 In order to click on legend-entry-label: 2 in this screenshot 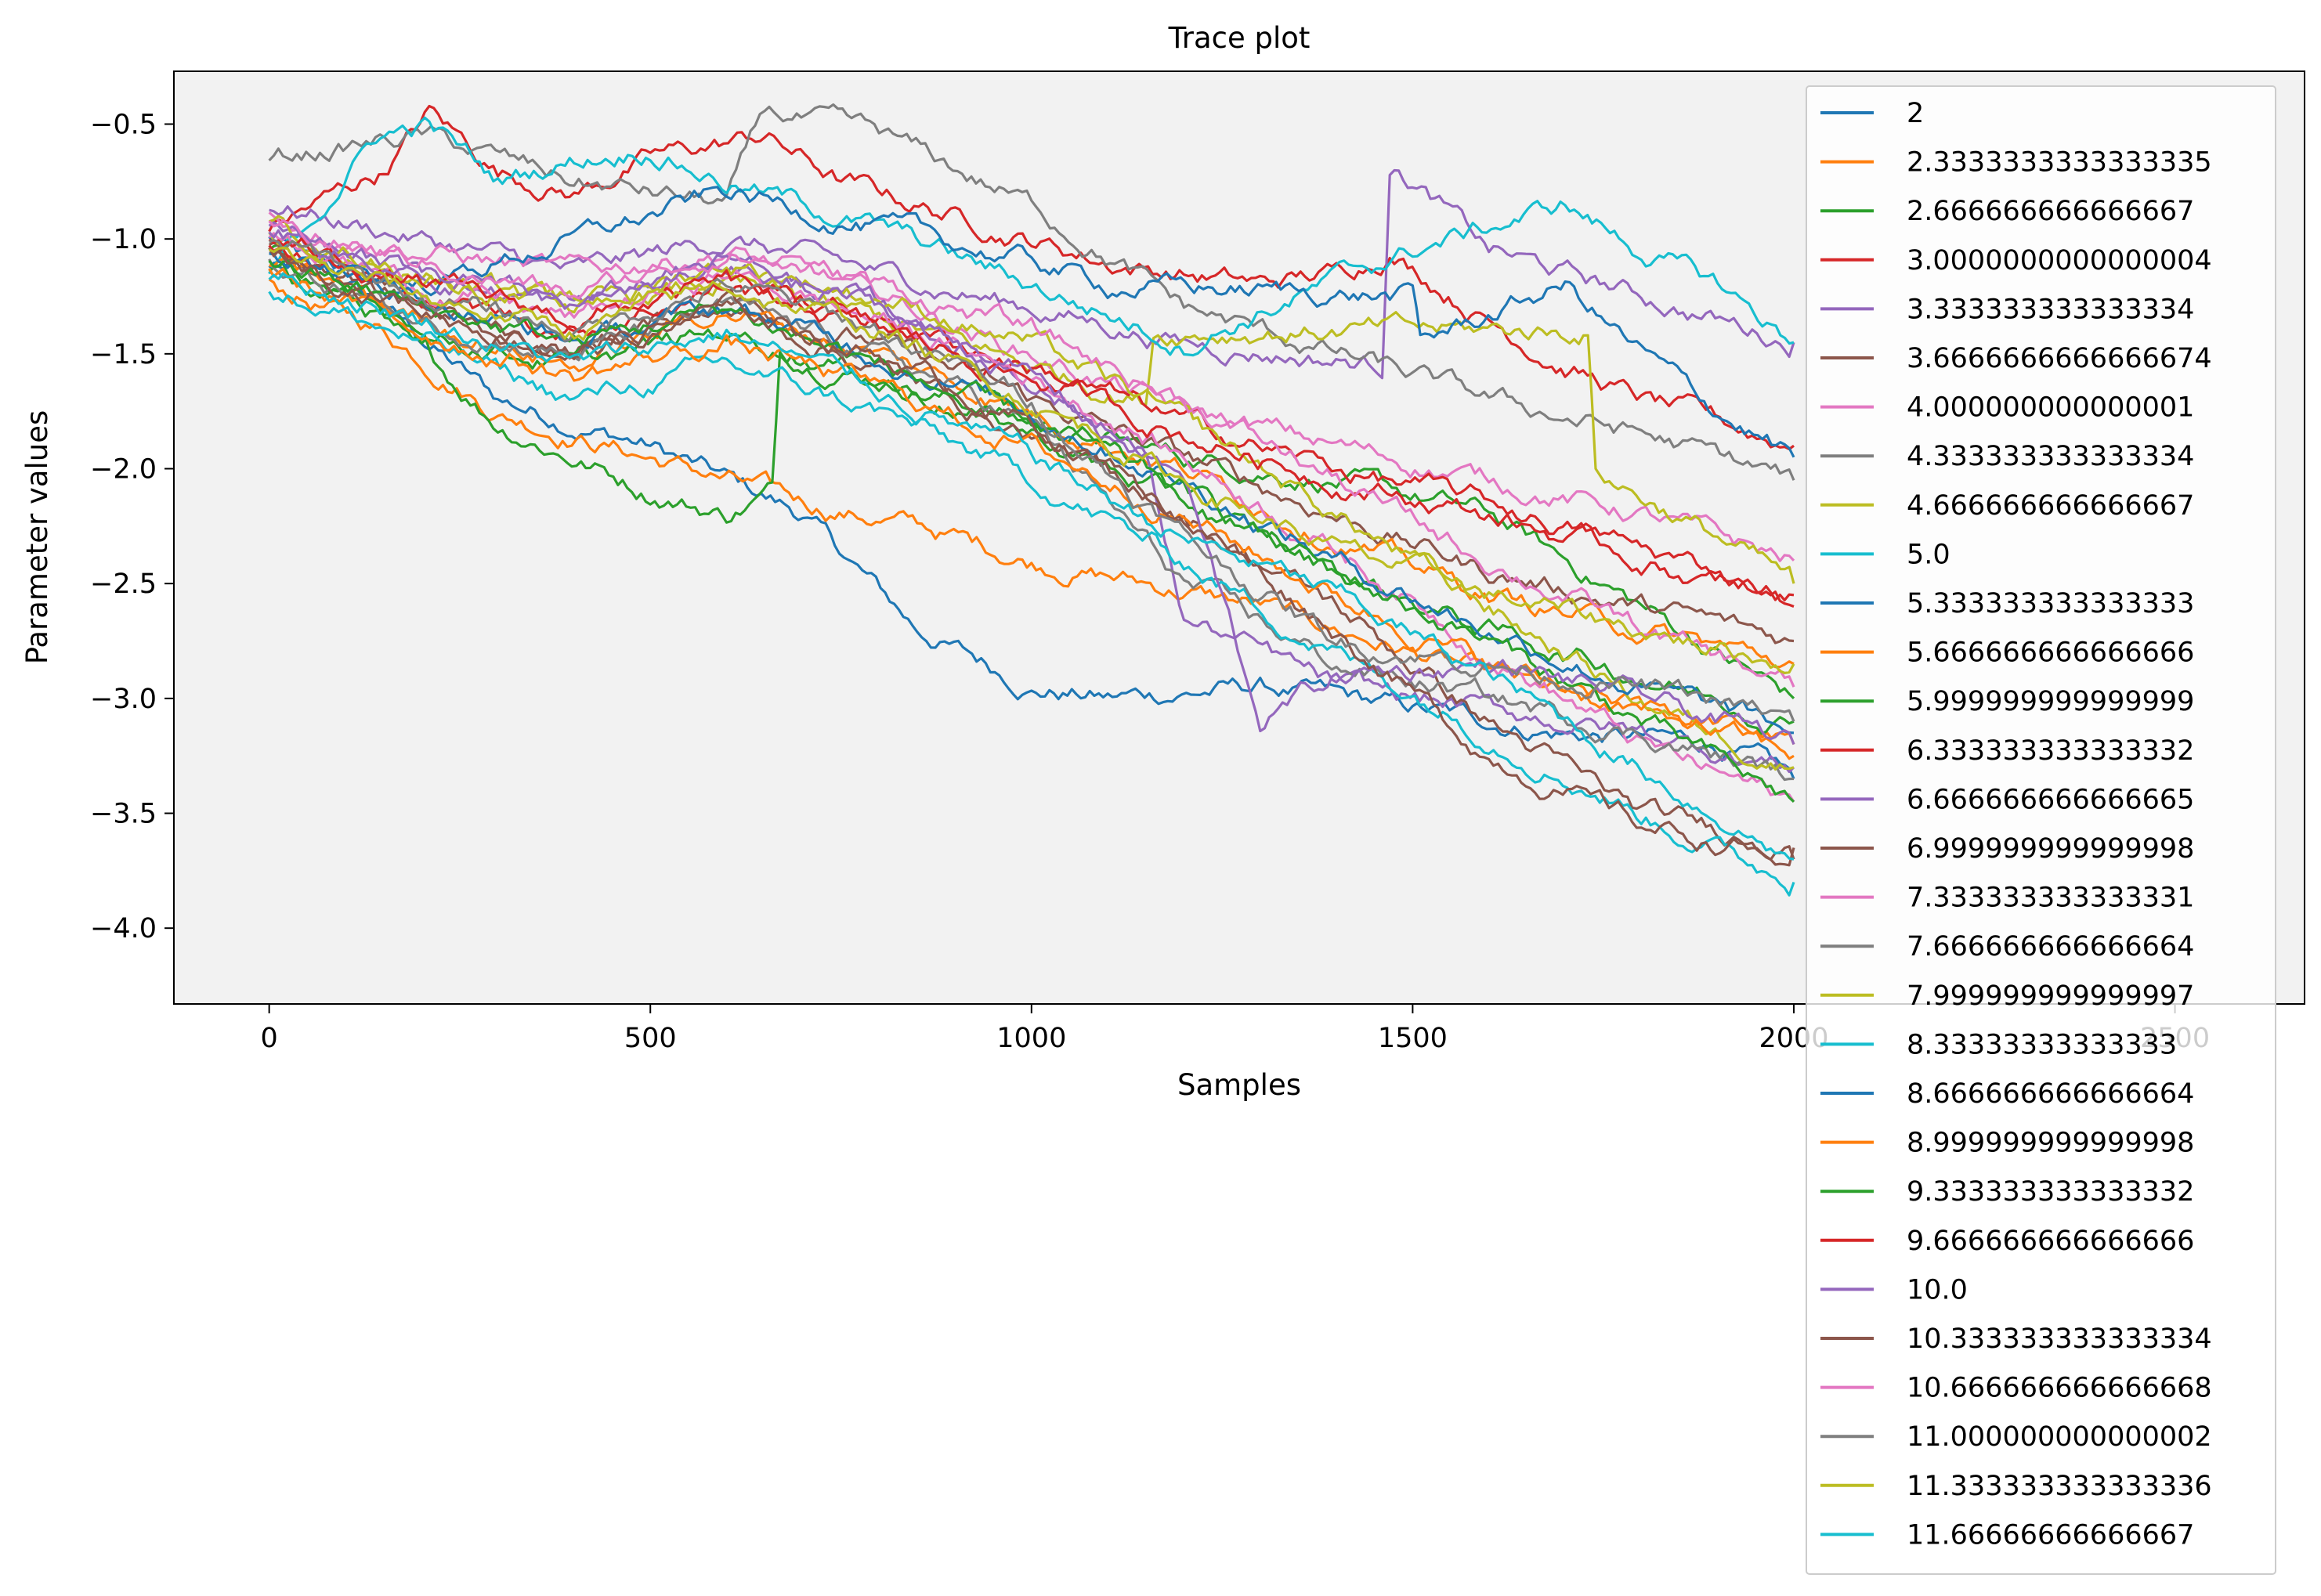, I will do `click(1915, 113)`.